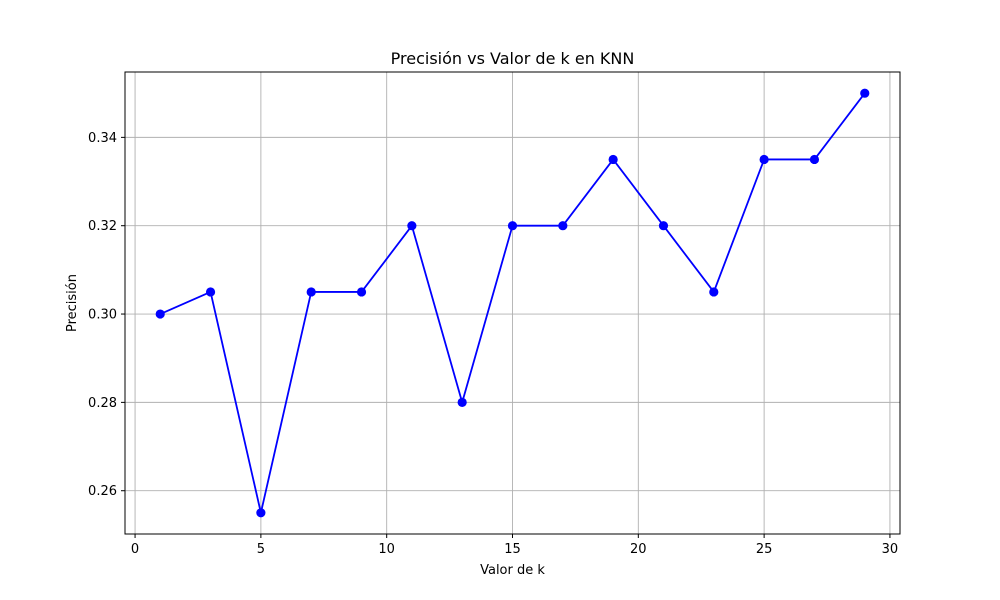  What do you see at coordinates (386, 549) in the screenshot?
I see `x-tick-label: 10` at bounding box center [386, 549].